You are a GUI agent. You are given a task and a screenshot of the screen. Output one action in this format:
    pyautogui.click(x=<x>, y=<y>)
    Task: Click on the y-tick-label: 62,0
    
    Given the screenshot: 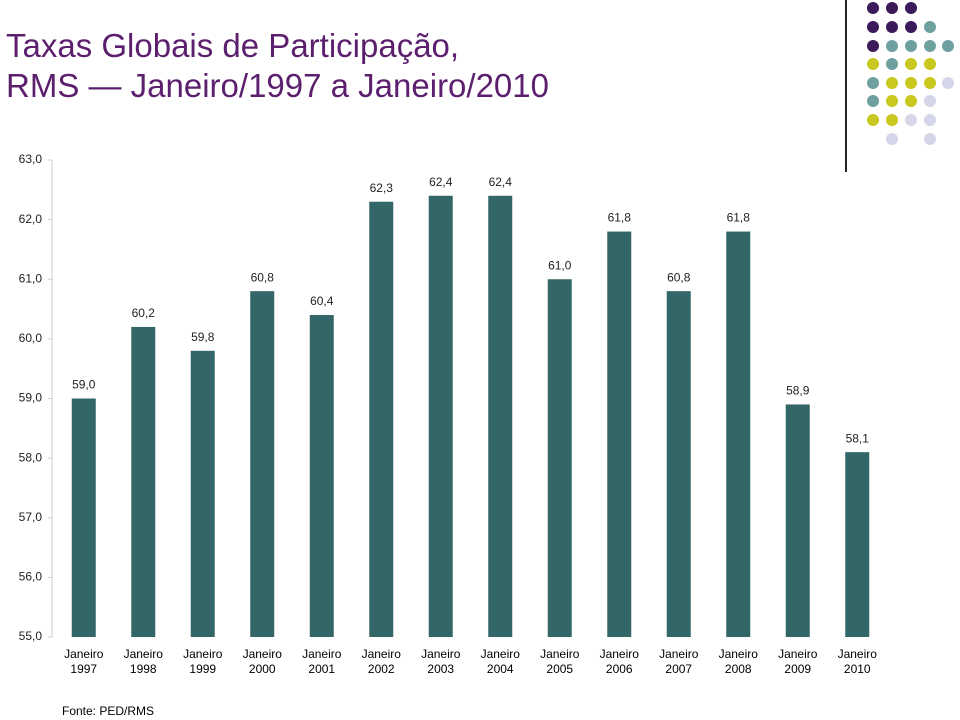 What is the action you would take?
    pyautogui.click(x=31, y=219)
    